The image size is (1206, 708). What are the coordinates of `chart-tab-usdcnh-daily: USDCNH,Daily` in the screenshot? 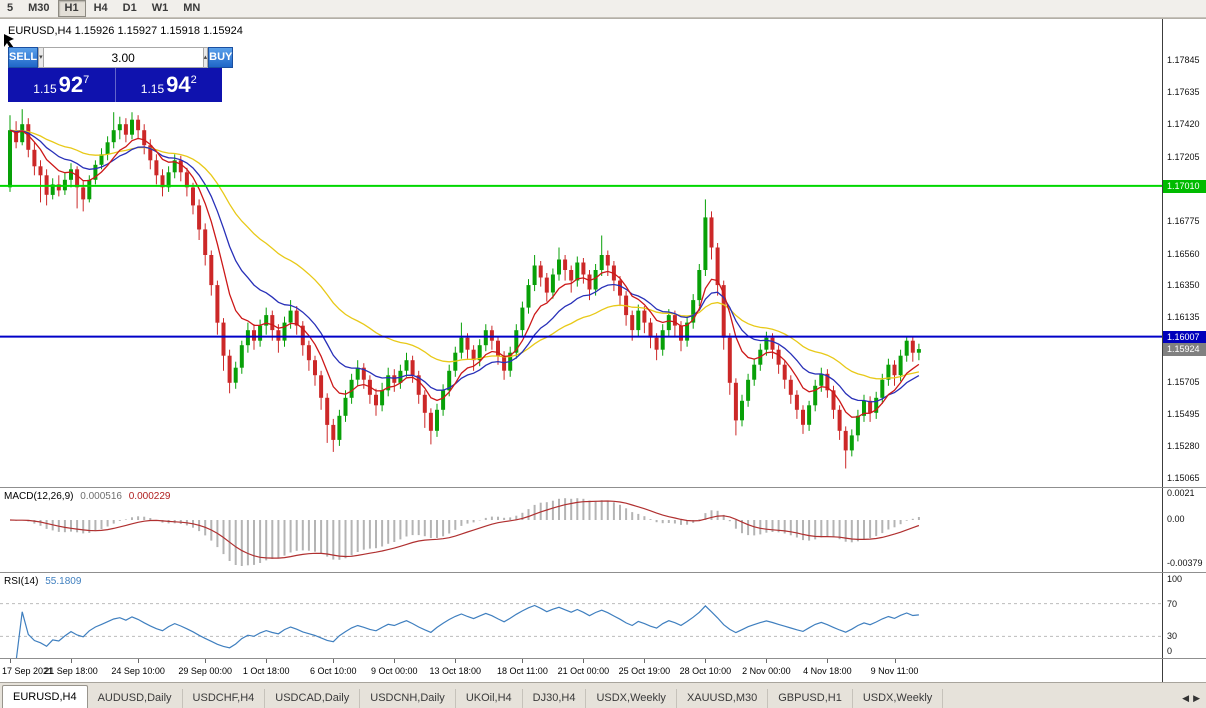 It's located at (408, 698).